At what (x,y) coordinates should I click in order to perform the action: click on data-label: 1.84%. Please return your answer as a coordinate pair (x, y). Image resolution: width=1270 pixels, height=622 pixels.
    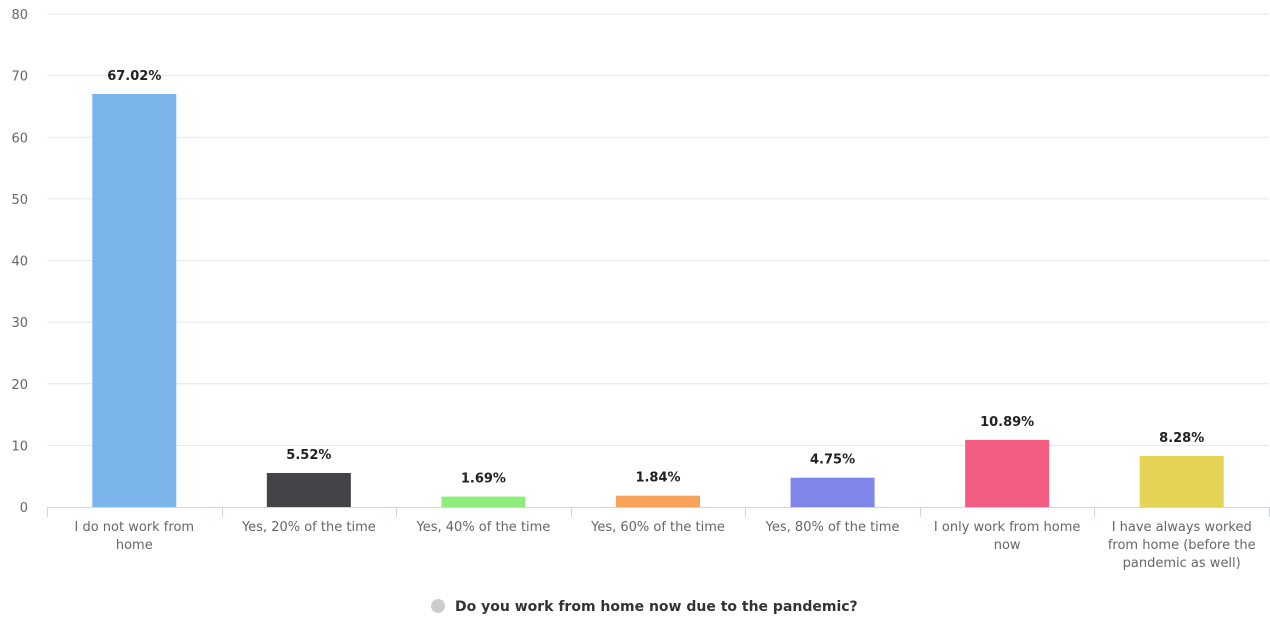
    Looking at the image, I should click on (657, 478).